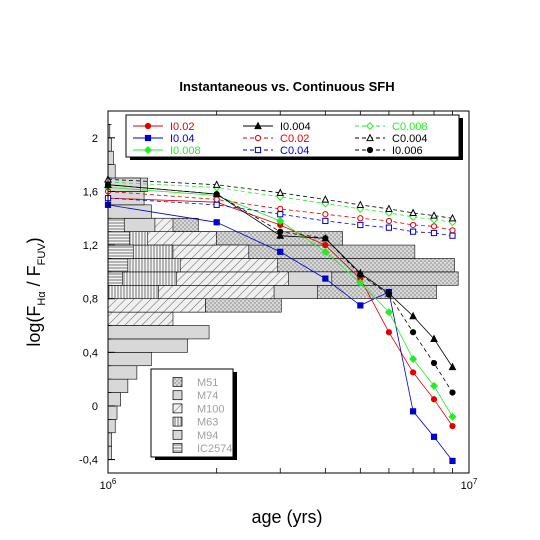 This screenshot has width=540, height=540. Describe the element at coordinates (276, 151) in the screenshot. I see `legend-entry-c0-04: C0.04` at that location.